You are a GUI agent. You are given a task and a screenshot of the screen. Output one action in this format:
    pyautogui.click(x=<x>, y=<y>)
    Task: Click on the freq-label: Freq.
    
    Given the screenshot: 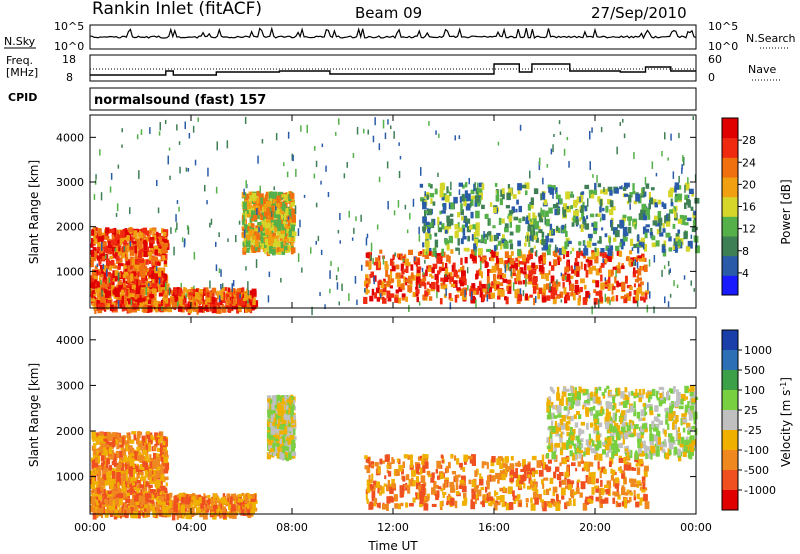 What is the action you would take?
    pyautogui.click(x=19, y=60)
    